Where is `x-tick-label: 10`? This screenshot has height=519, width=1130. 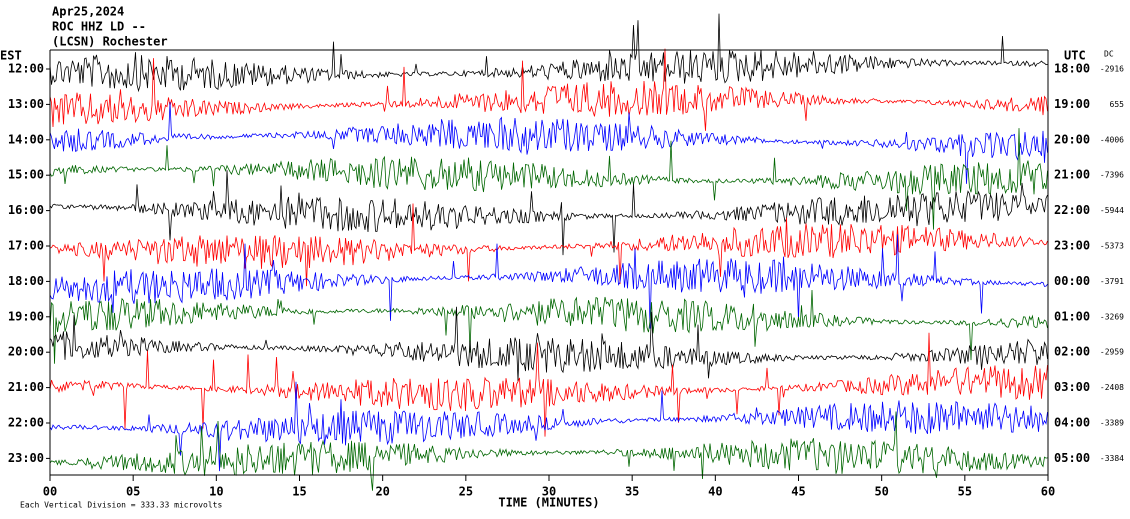
x-tick-label: 10 is located at coordinates (216, 492).